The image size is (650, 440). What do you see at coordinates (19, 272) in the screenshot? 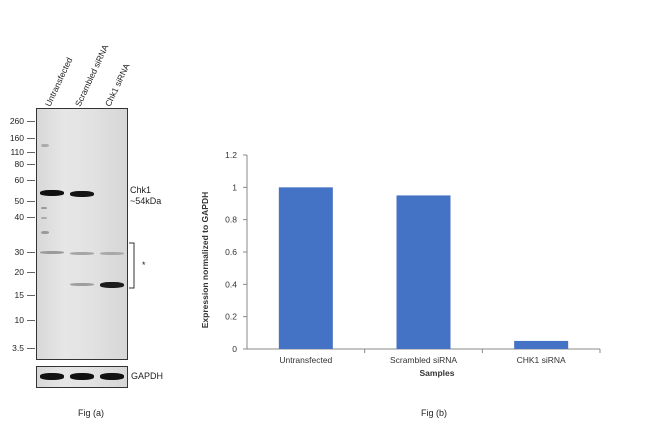
I see `mw-marker-20: 20` at bounding box center [19, 272].